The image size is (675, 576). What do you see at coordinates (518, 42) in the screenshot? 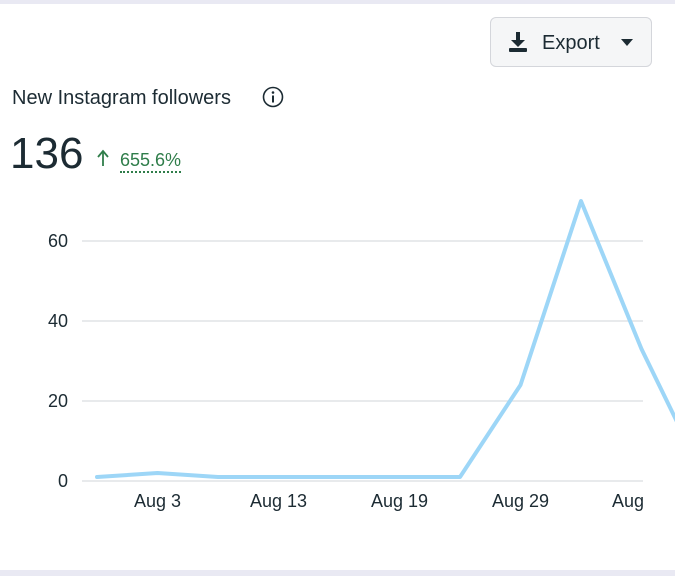
I see `download-icon` at bounding box center [518, 42].